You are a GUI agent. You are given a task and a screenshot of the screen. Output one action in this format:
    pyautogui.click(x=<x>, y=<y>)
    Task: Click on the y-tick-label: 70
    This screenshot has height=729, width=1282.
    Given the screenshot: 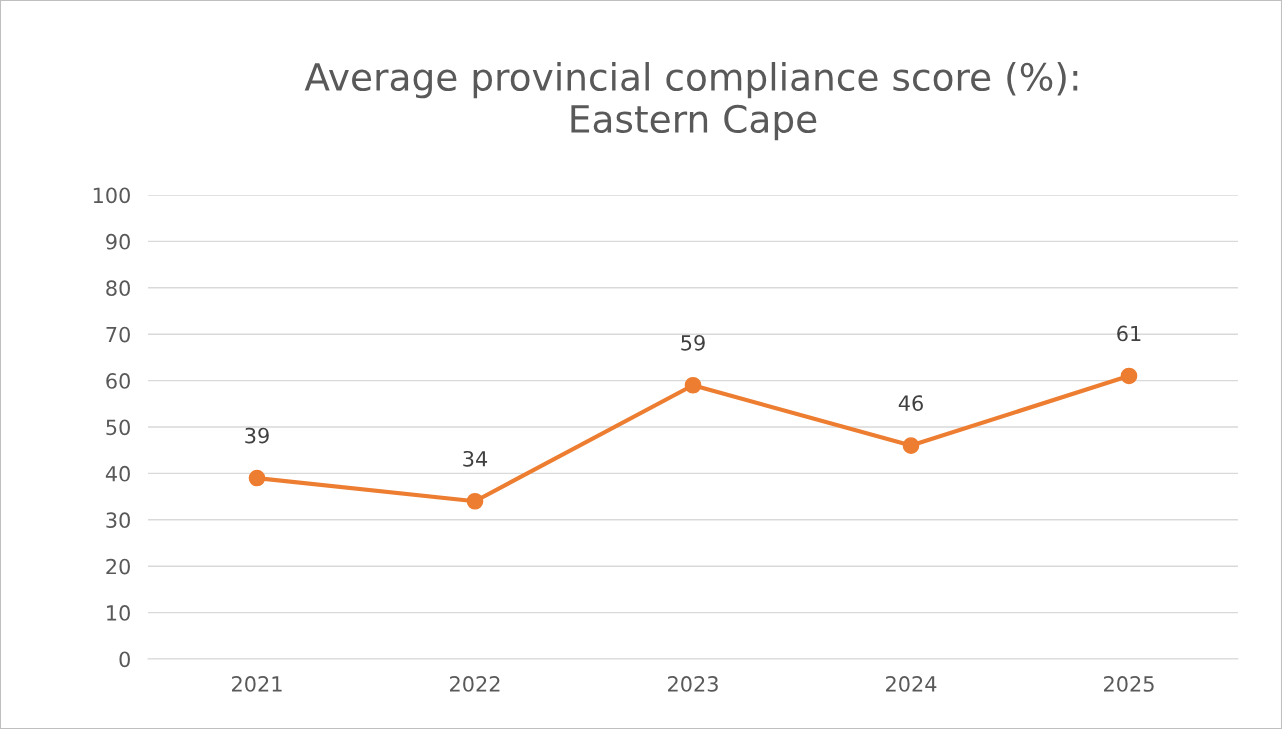 What is the action you would take?
    pyautogui.click(x=118, y=334)
    